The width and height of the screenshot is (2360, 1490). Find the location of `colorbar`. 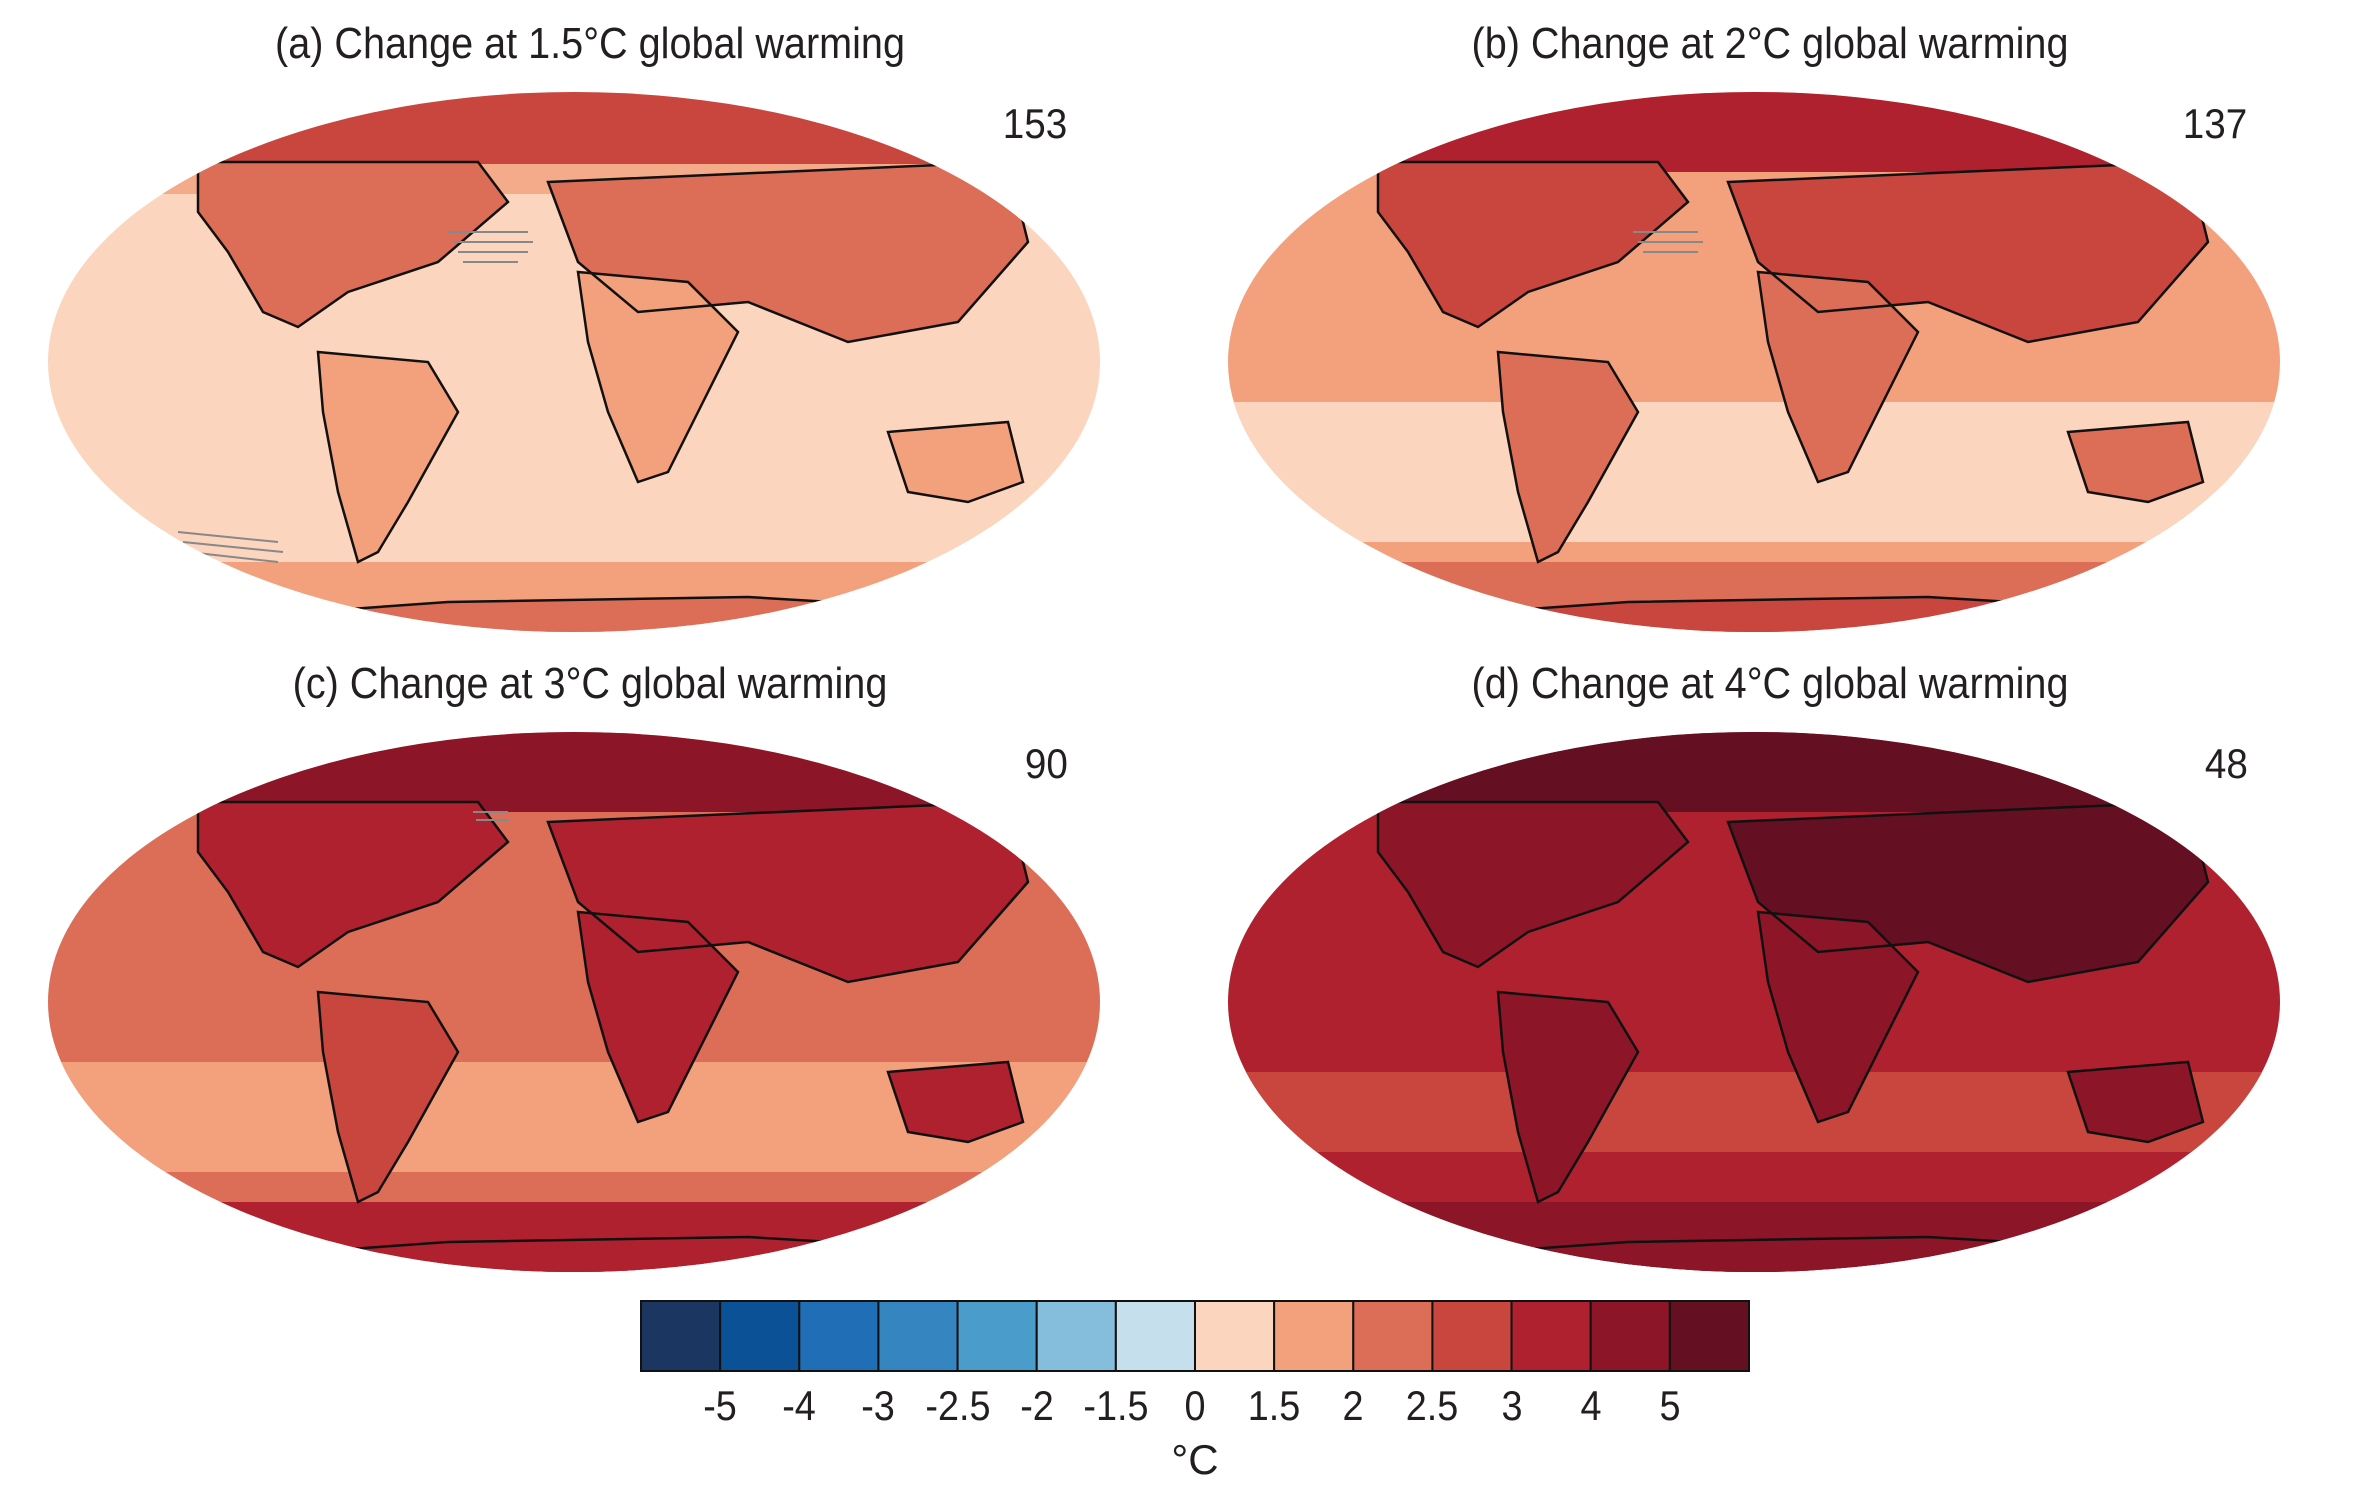

colorbar is located at coordinates (1195, 1336).